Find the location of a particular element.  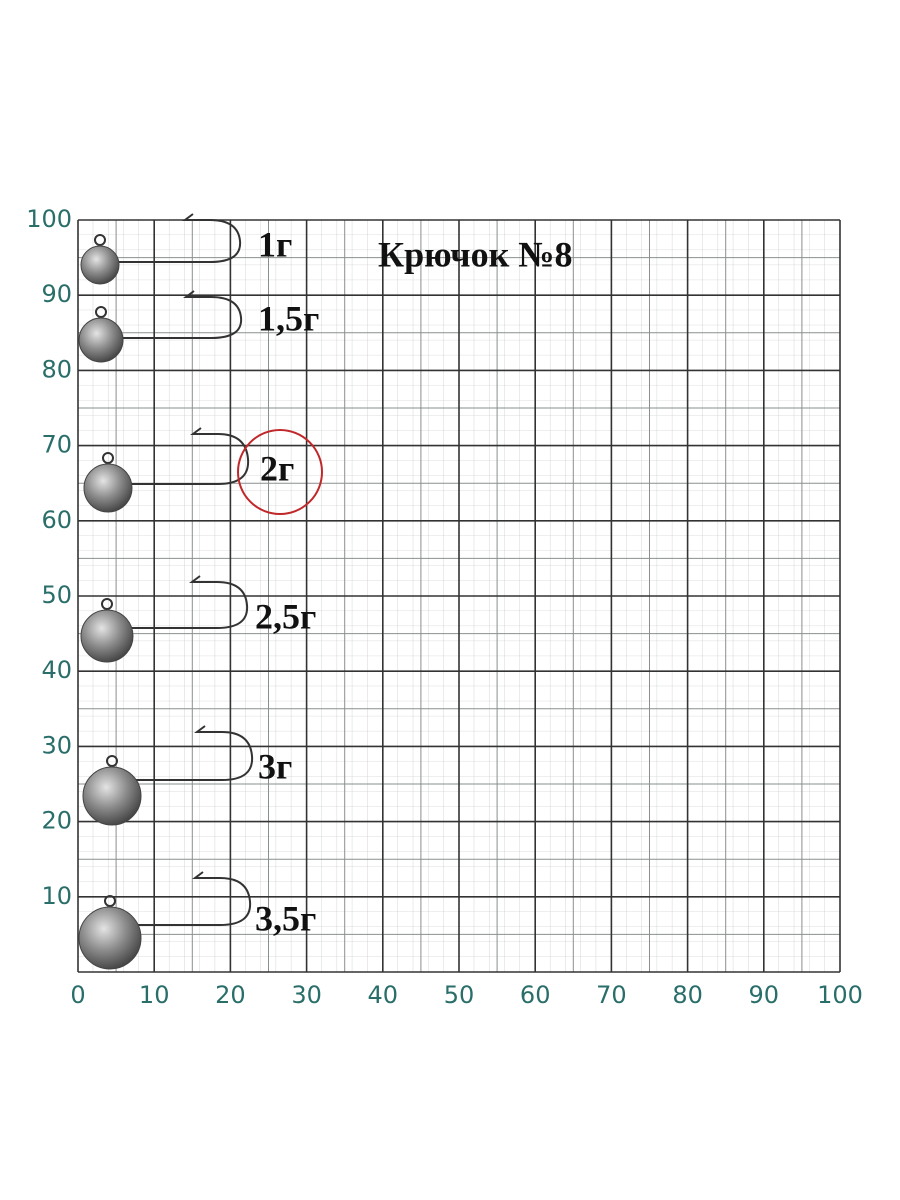

y-tick-label: 60 is located at coordinates (56, 520).